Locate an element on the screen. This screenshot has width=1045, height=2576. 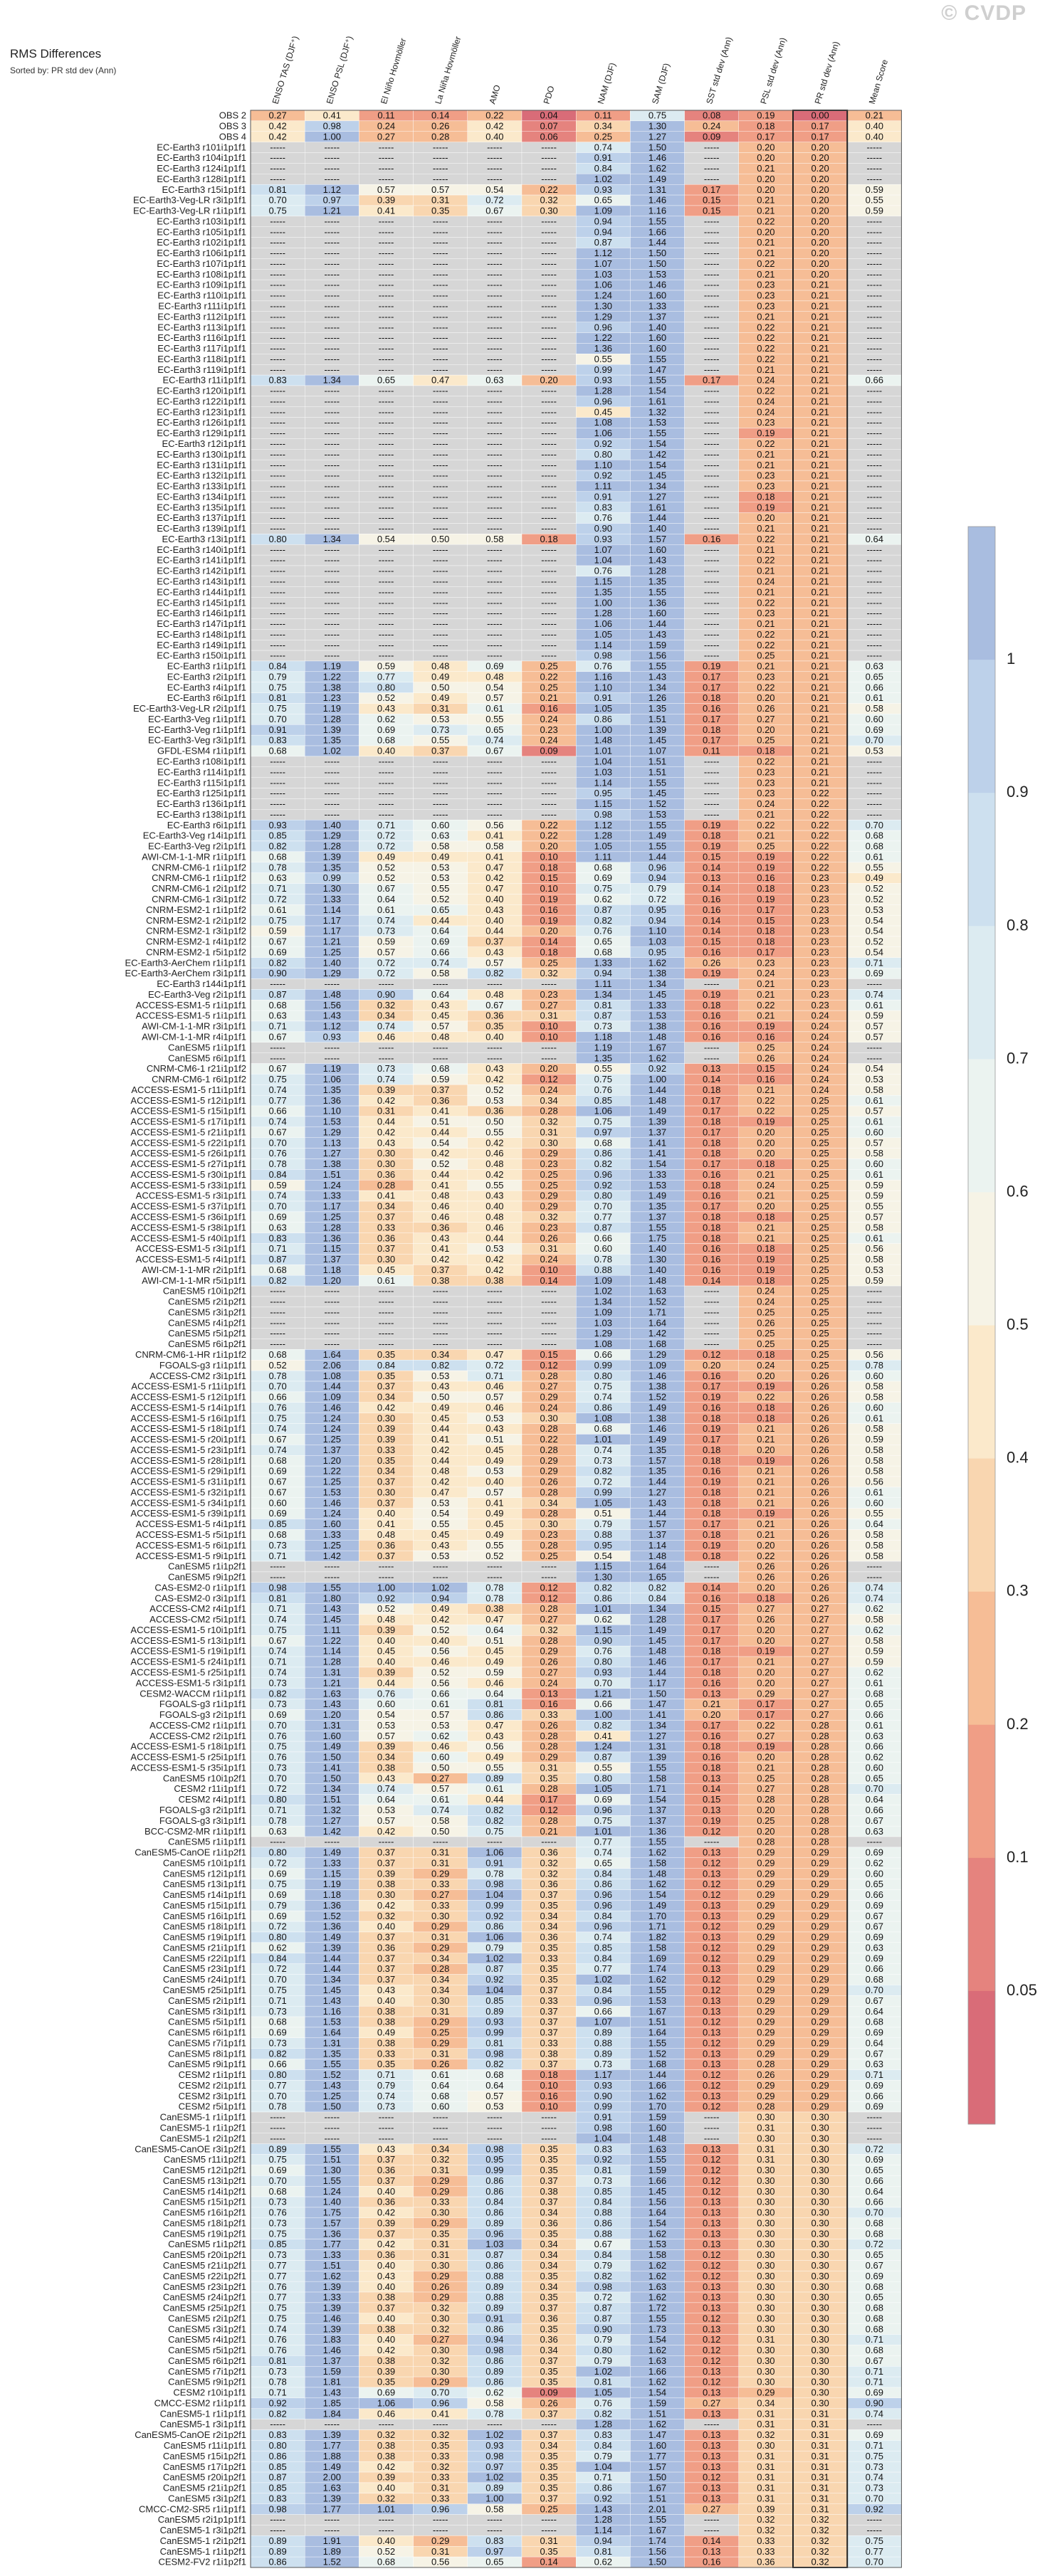
cell-value: 0.63 is located at coordinates (494, 381).